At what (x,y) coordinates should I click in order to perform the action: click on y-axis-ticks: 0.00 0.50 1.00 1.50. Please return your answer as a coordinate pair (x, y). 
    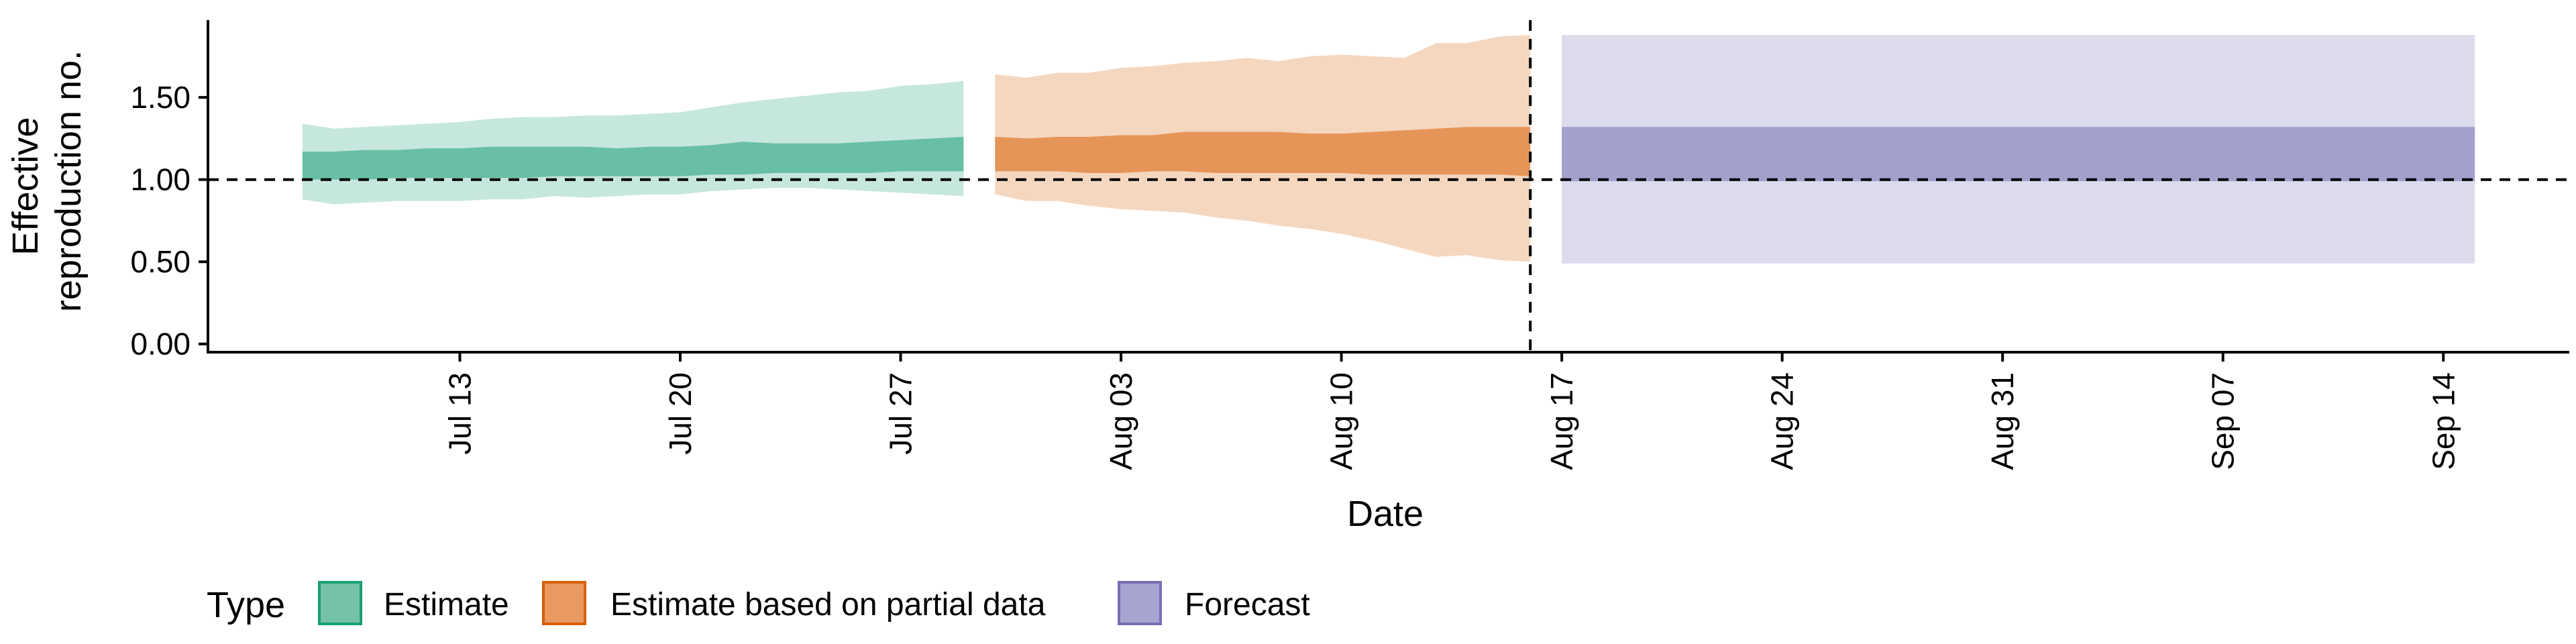
    Looking at the image, I should click on (169, 221).